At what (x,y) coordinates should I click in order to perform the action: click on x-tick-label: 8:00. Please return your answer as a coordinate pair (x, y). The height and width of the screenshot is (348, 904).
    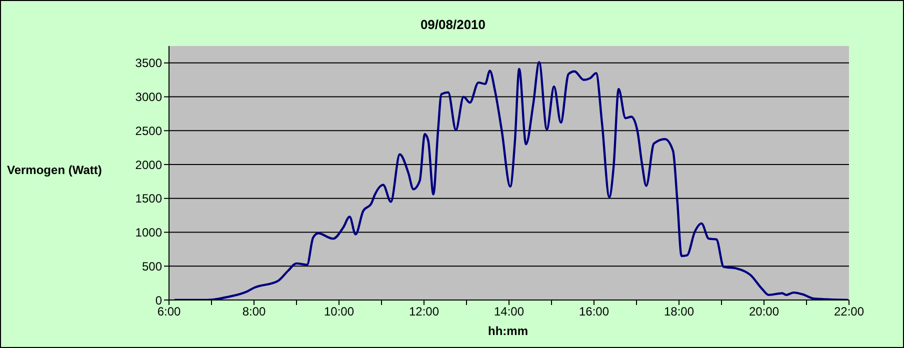
    Looking at the image, I should click on (254, 311).